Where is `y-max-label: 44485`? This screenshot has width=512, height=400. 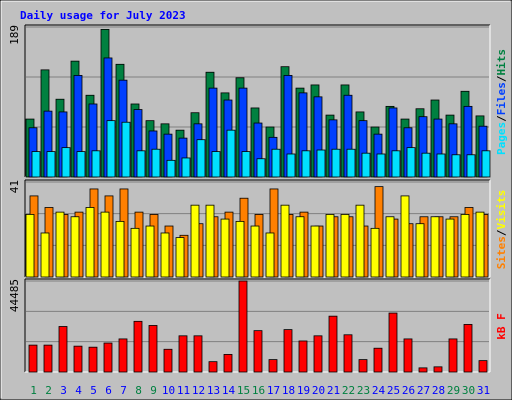 y-max-label: 44485 is located at coordinates (14, 295).